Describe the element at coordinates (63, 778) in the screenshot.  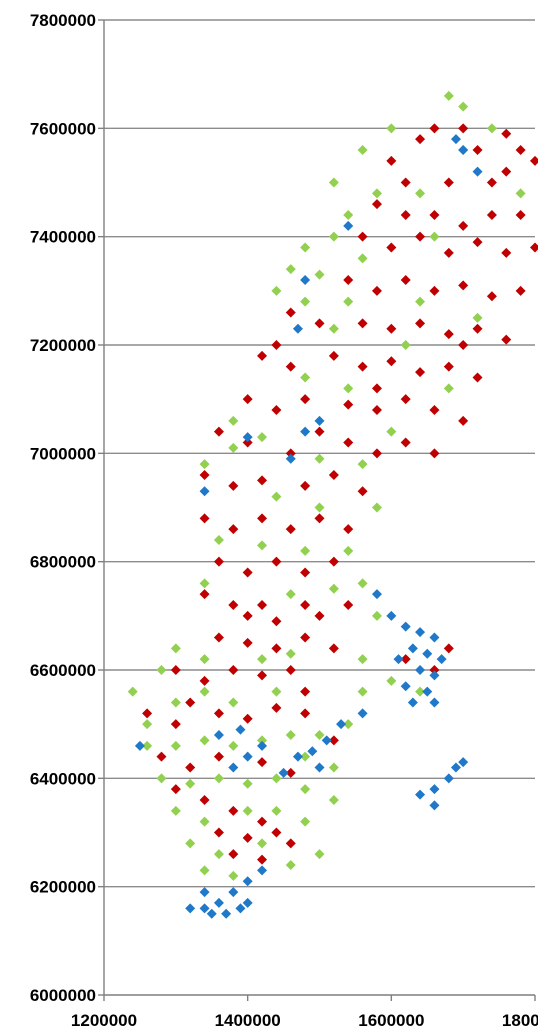
I see `y-tick-label: 6400000` at that location.